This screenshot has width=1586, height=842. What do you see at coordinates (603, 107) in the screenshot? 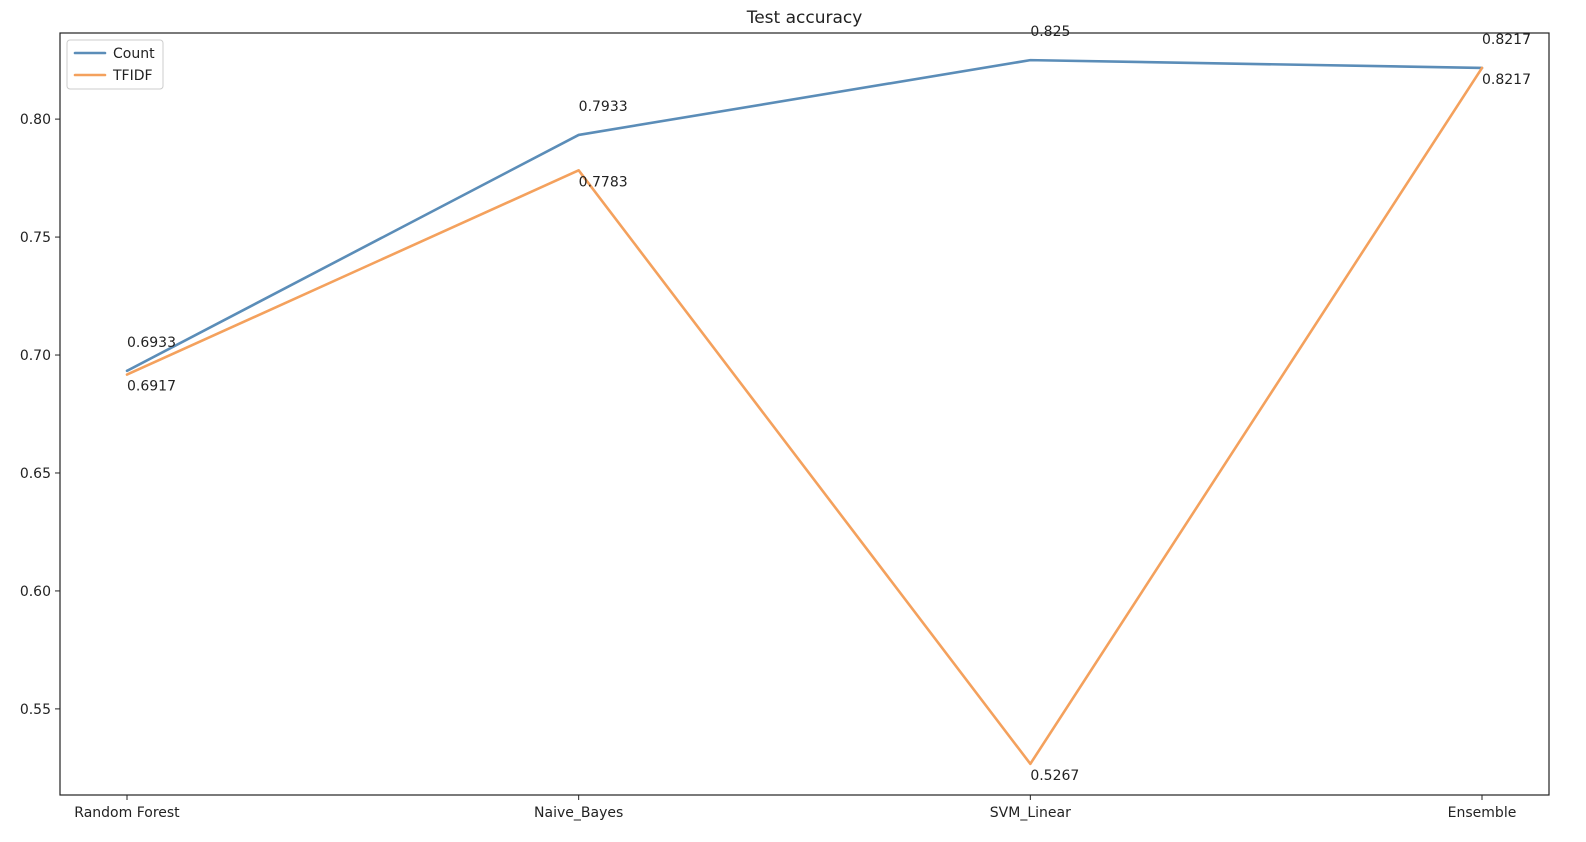
I see `data-label-count: 0.7933` at bounding box center [603, 107].